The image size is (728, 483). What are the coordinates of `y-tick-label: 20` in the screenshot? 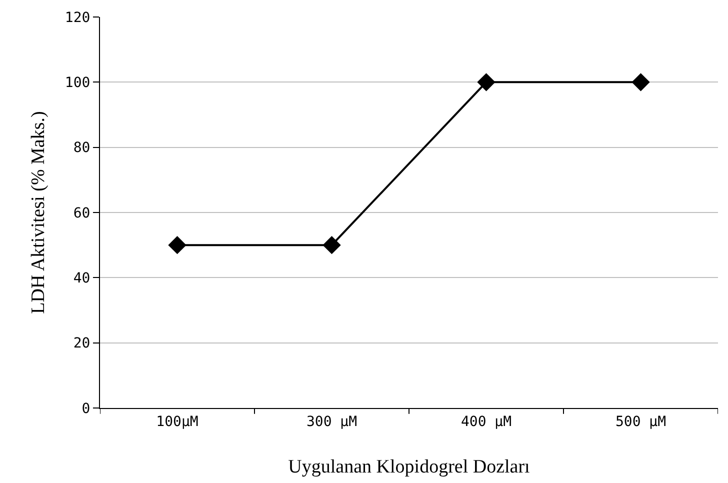 It's located at (81, 344).